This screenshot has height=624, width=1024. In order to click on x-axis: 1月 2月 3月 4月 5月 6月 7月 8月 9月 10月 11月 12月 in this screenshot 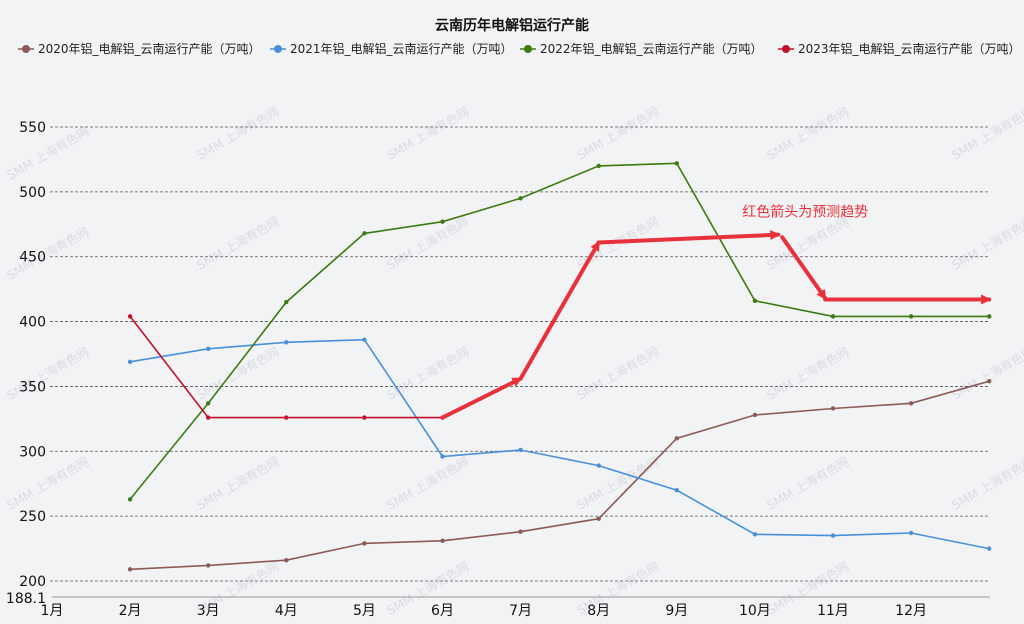, I will do `click(484, 611)`.